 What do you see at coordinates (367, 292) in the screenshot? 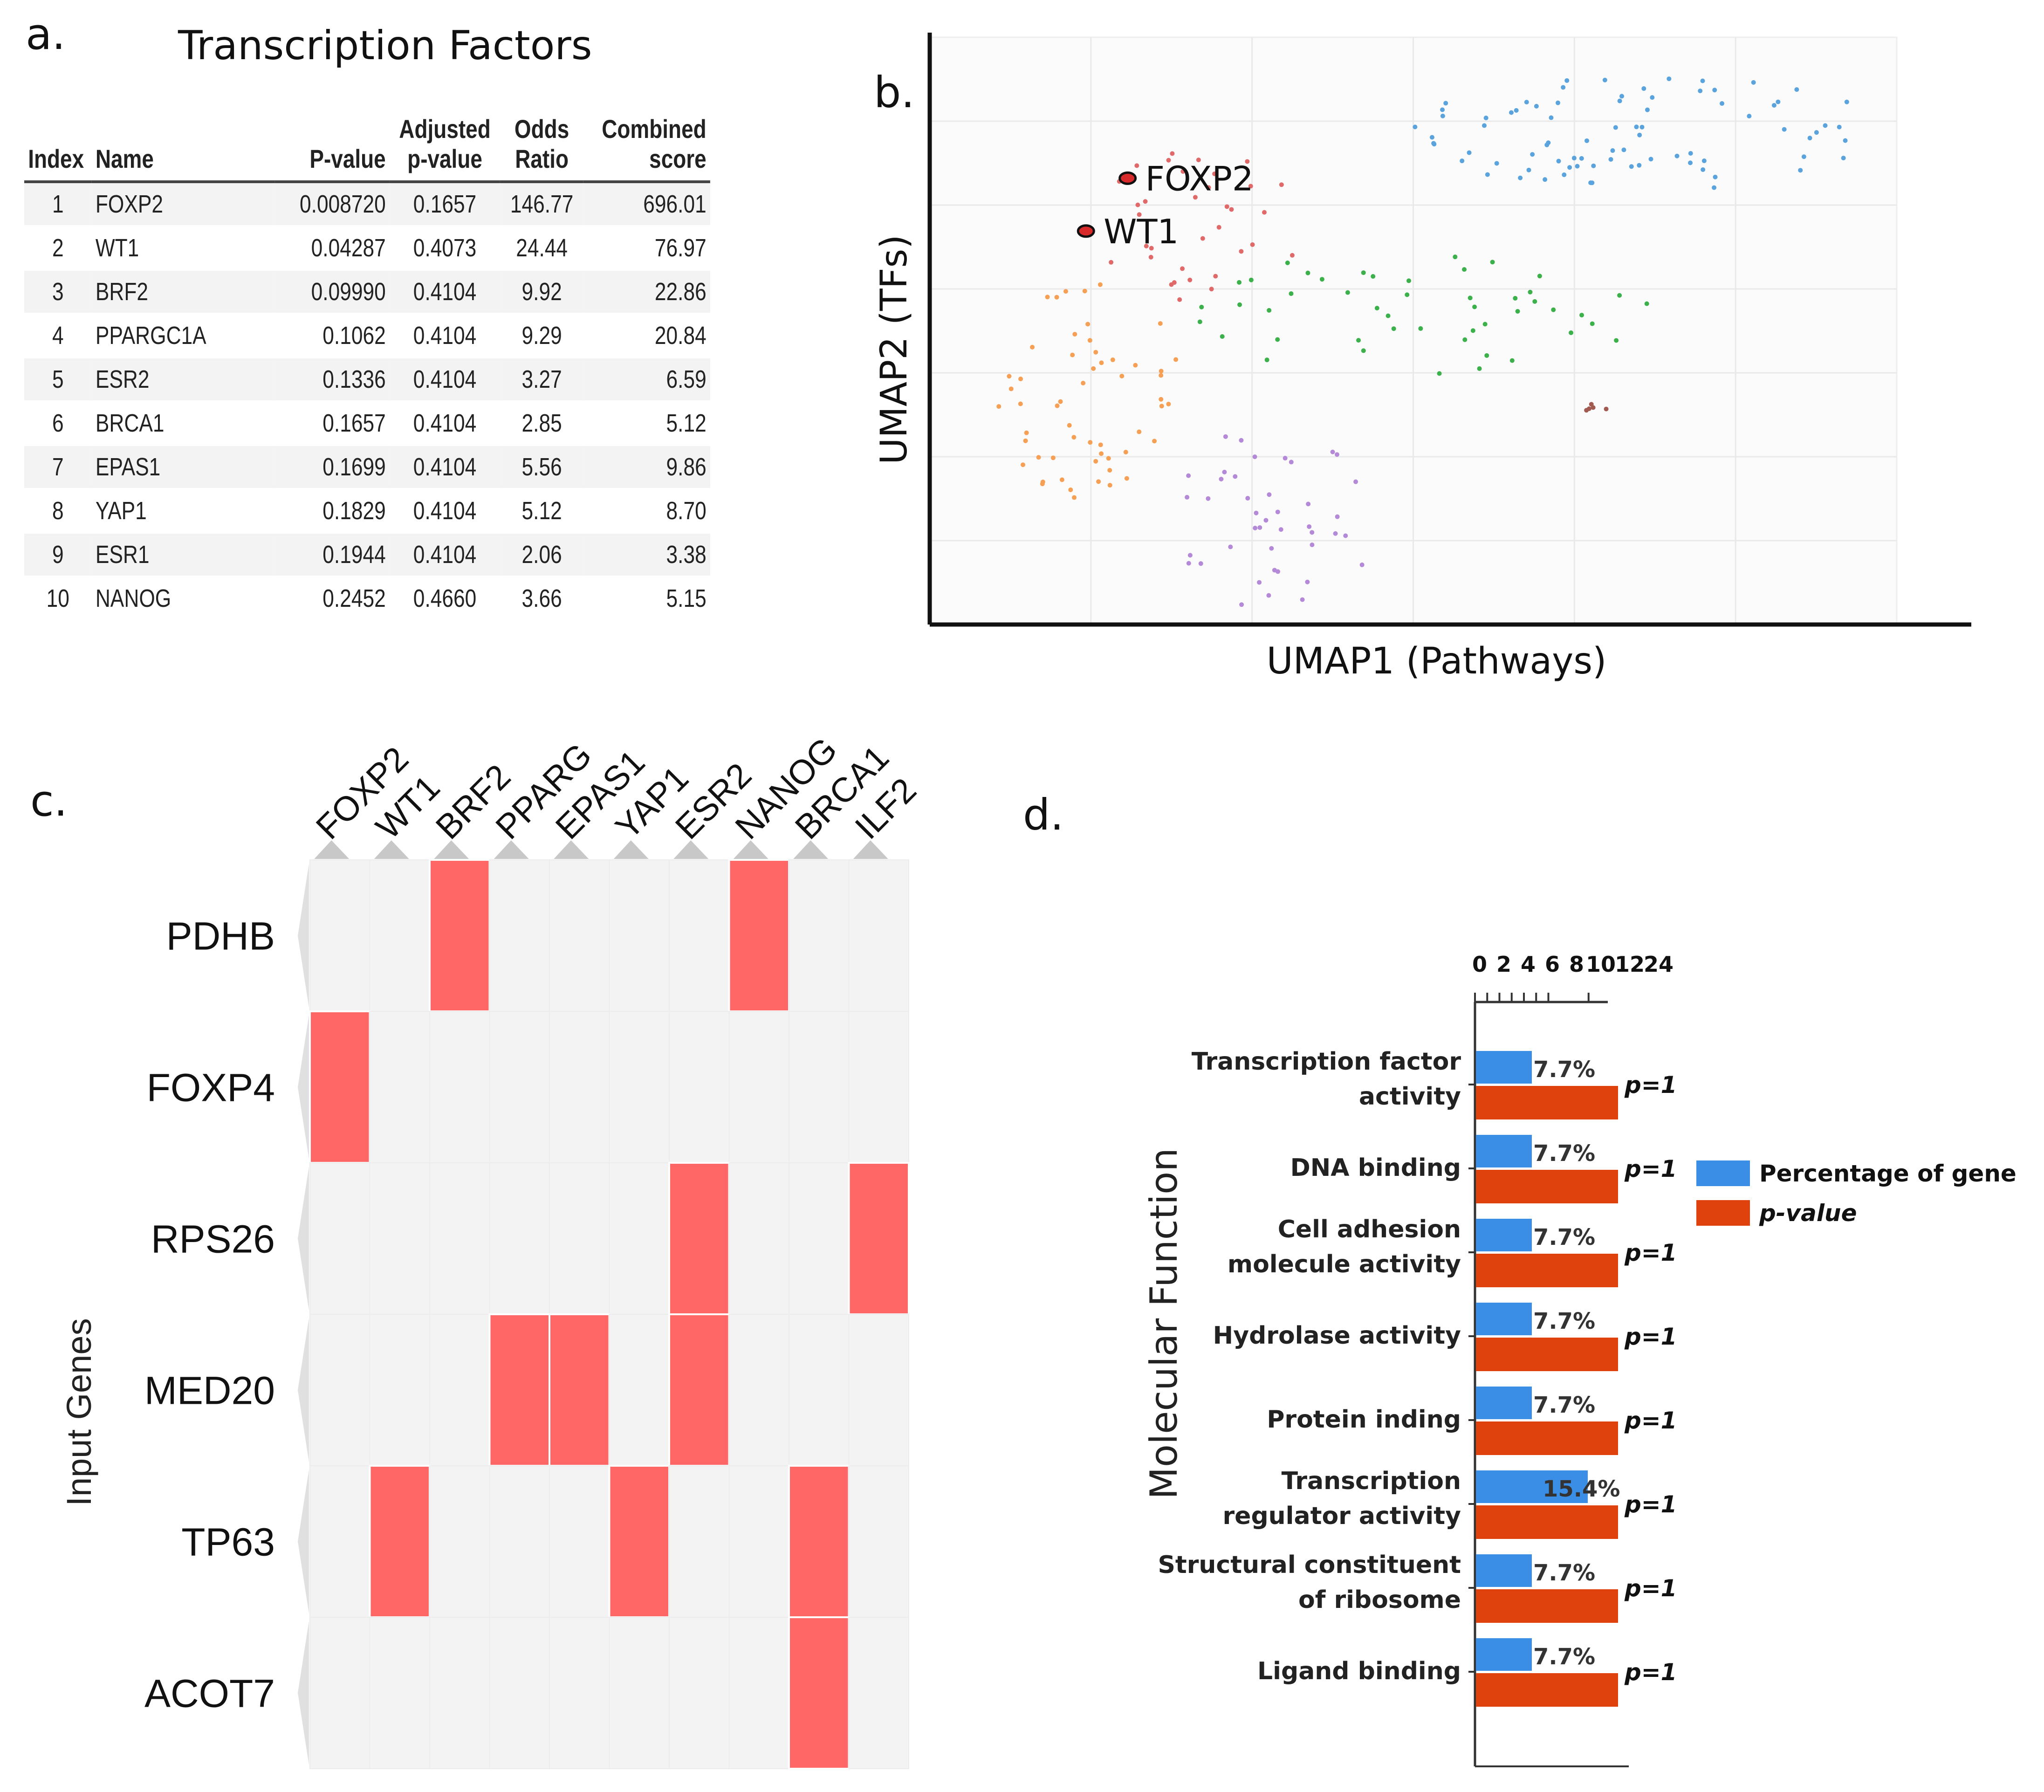
I see `table-row: 3 BRF2 0.09990 0.4104 9.92 22.86` at bounding box center [367, 292].